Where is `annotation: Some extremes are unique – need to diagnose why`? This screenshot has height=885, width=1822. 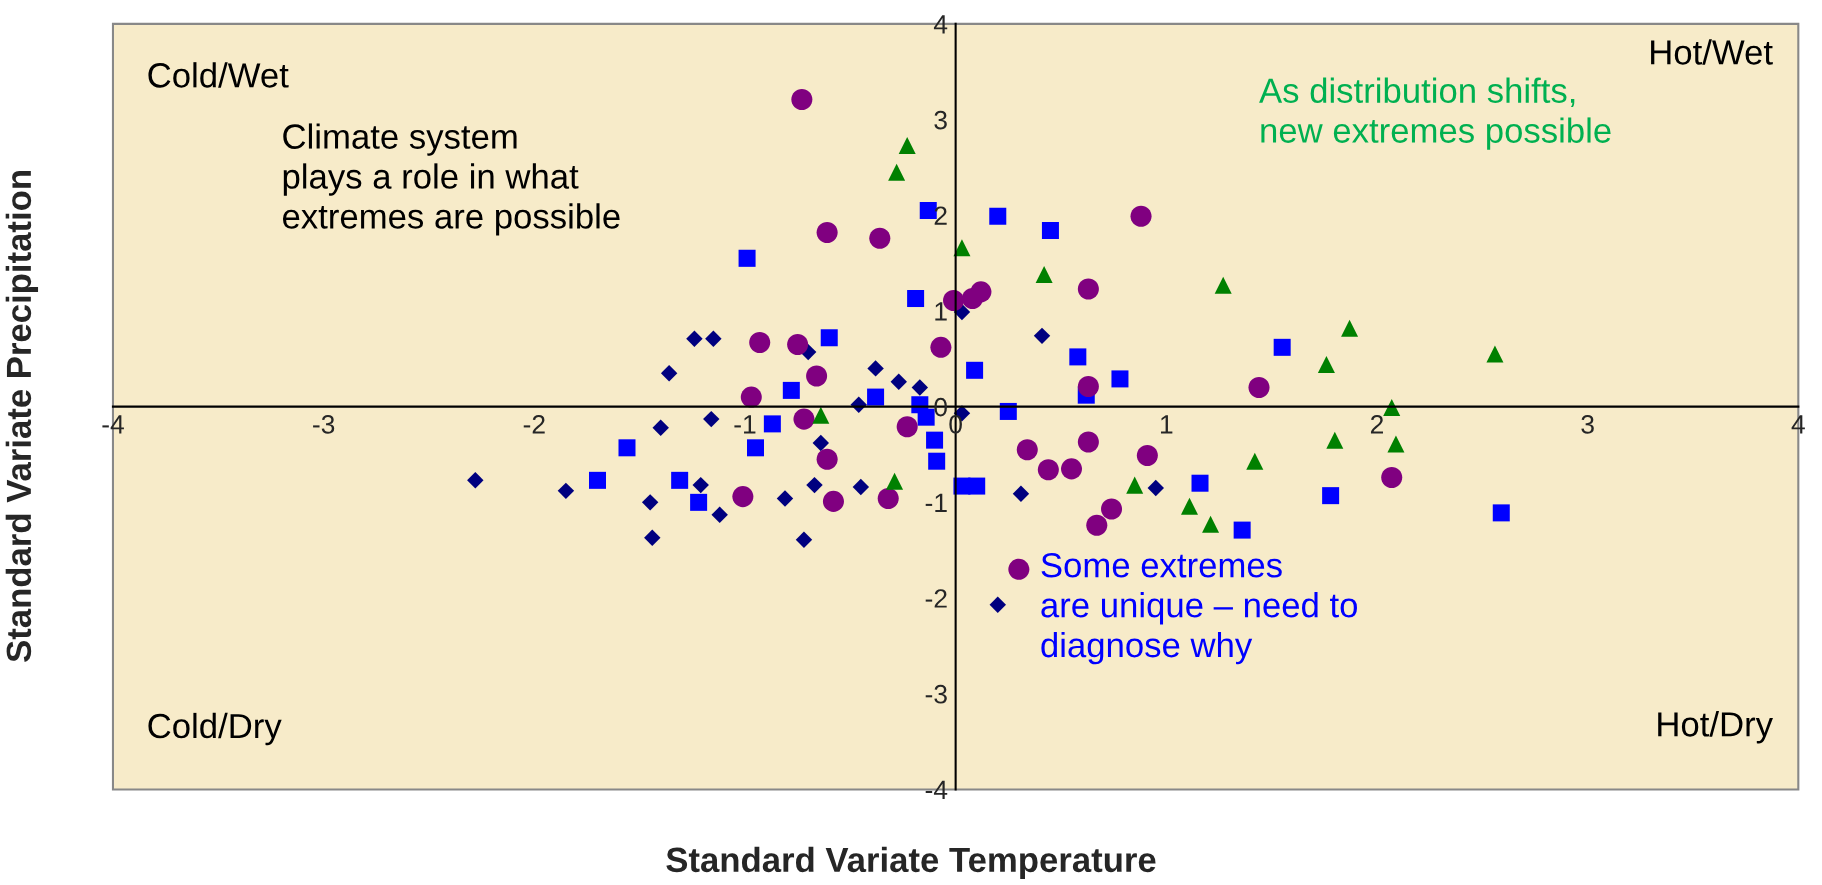
annotation: Some extremes are unique – need to diagnose why is located at coordinates (1199, 609).